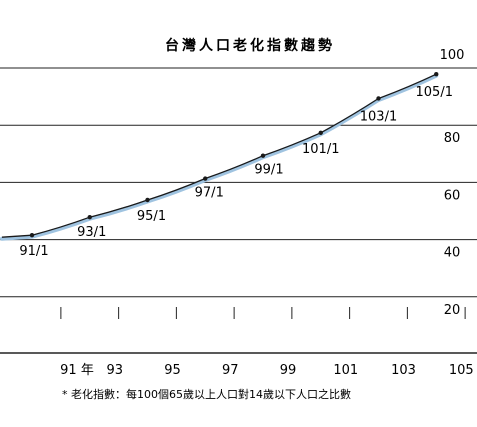  Describe the element at coordinates (452, 195) in the screenshot. I see `y-tick-label: 60` at that location.